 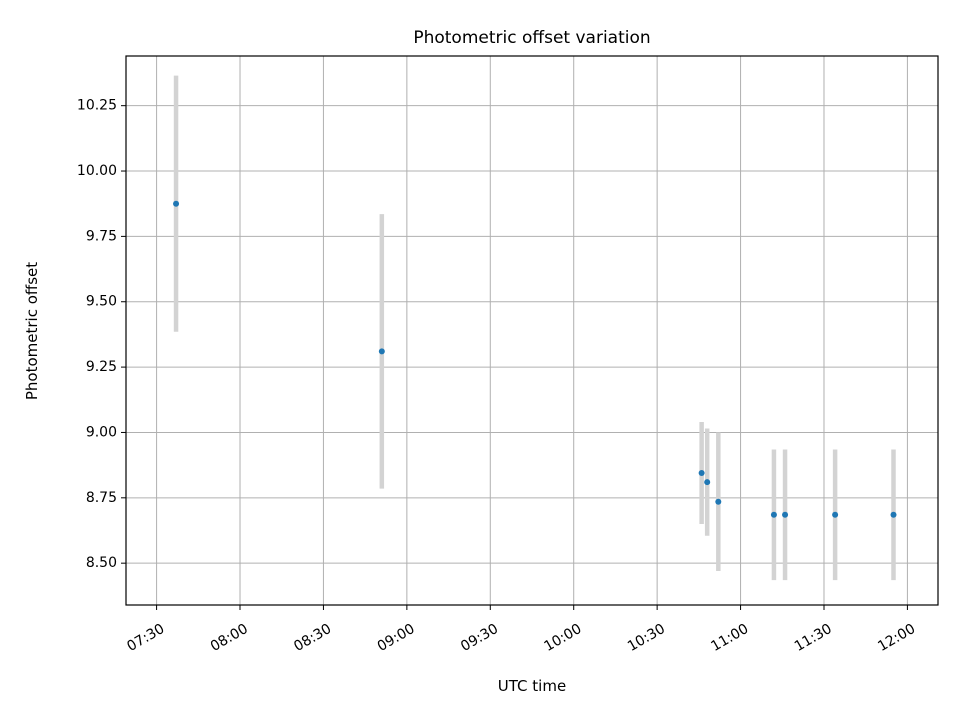 What do you see at coordinates (312, 638) in the screenshot?
I see `x-tick-label: 08:30` at bounding box center [312, 638].